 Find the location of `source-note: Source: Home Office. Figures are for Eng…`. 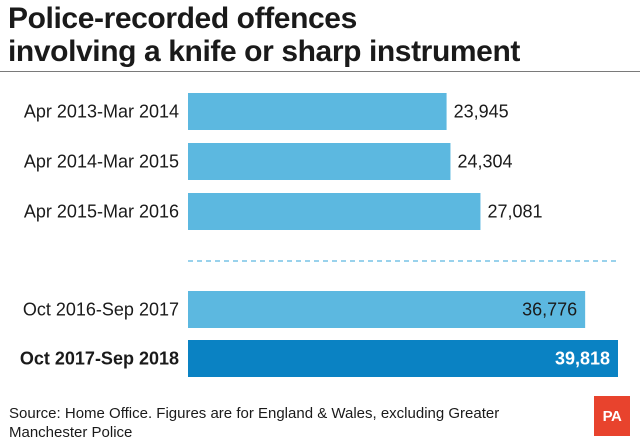

source-note: Source: Home Office. Figures are for Eng… is located at coordinates (254, 423).